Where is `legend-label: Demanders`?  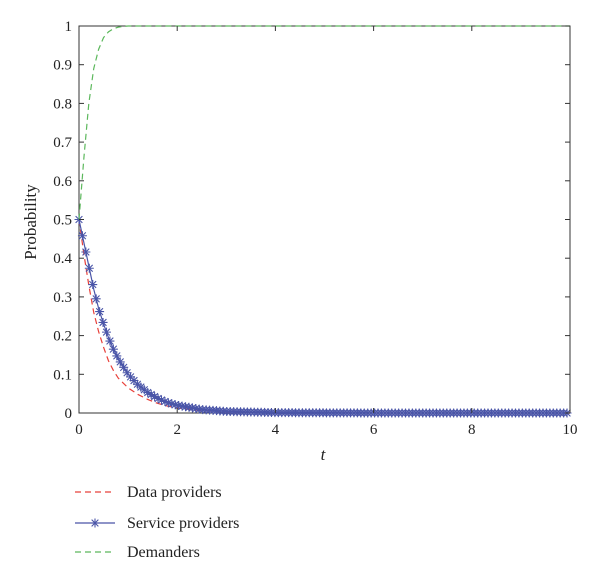
legend-label: Demanders is located at coordinates (163, 552).